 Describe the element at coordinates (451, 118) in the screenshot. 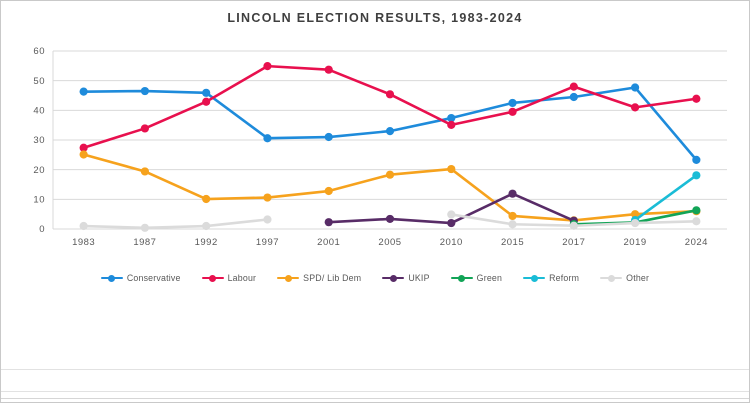

I see `data-point-conservative-2010` at that location.